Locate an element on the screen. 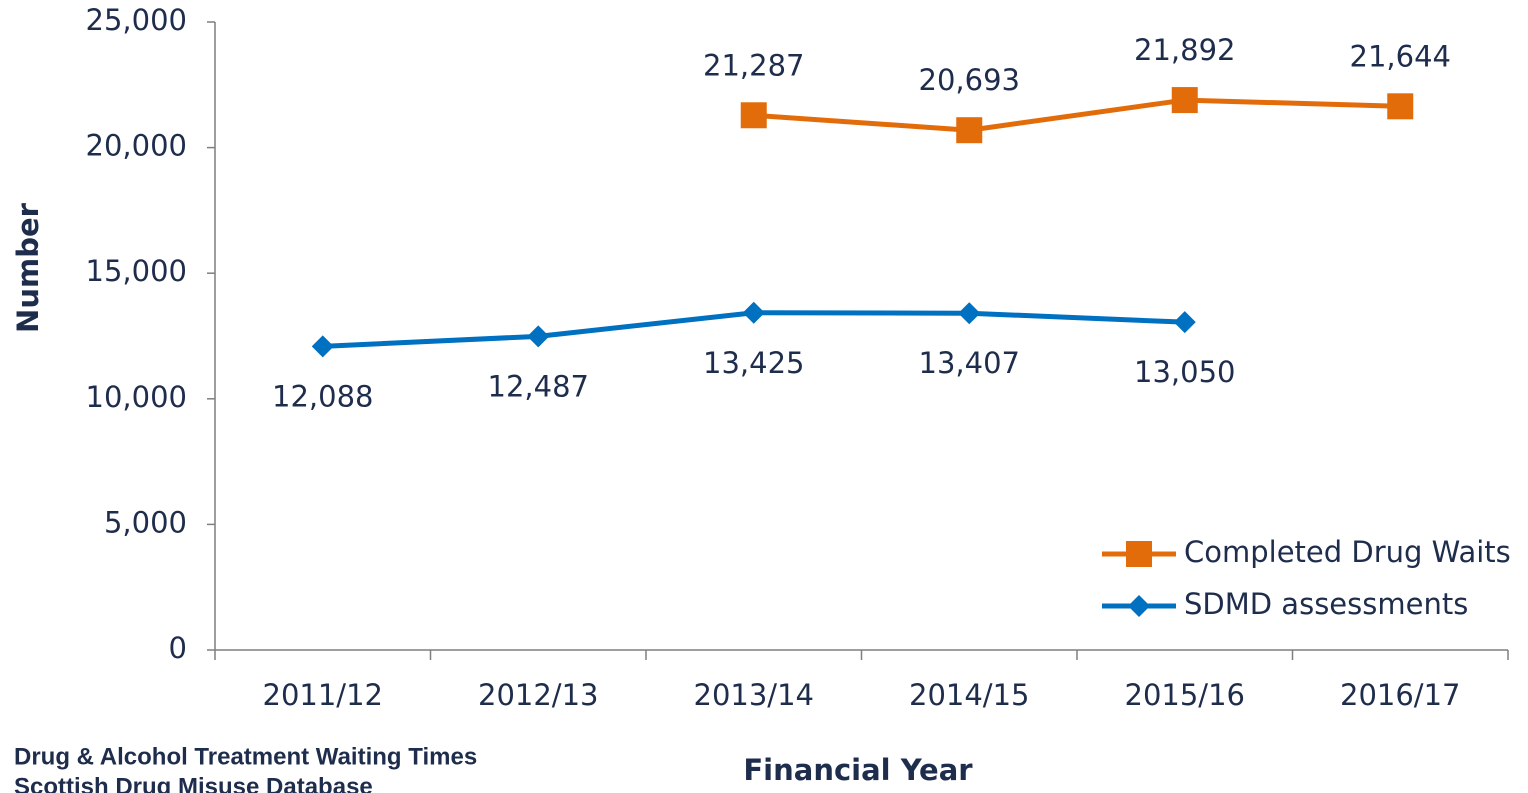 This screenshot has width=1528, height=793. data-label: 12,487 is located at coordinates (538, 386).